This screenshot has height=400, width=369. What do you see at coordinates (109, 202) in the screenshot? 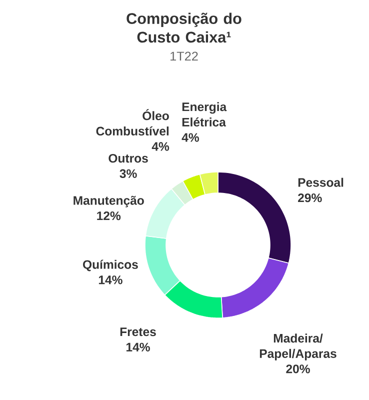
I see `slice-label: Manutenção` at bounding box center [109, 202].